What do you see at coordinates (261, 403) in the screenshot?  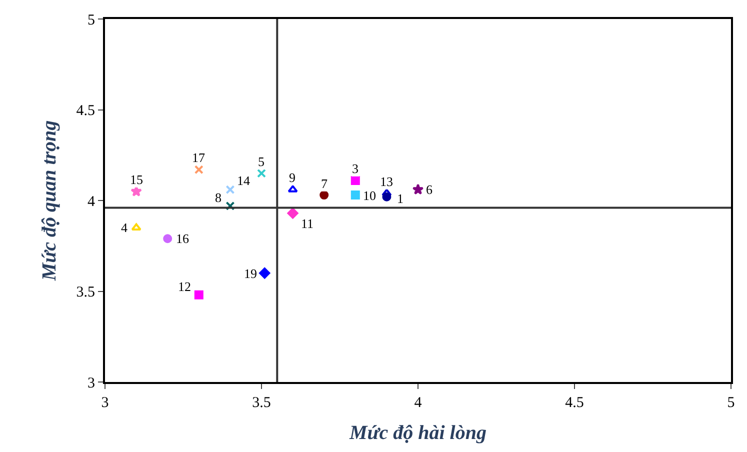 I see `x-tick-label: 3.5` at bounding box center [261, 403].